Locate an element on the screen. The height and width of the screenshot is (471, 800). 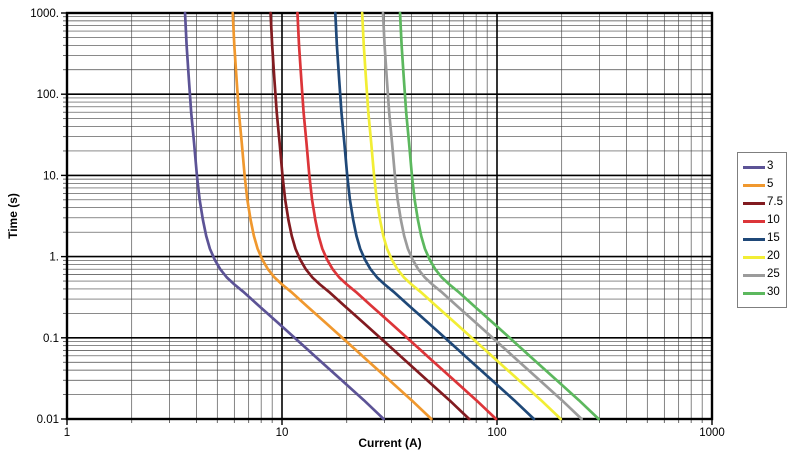
legend-label: 3 is located at coordinates (770, 166).